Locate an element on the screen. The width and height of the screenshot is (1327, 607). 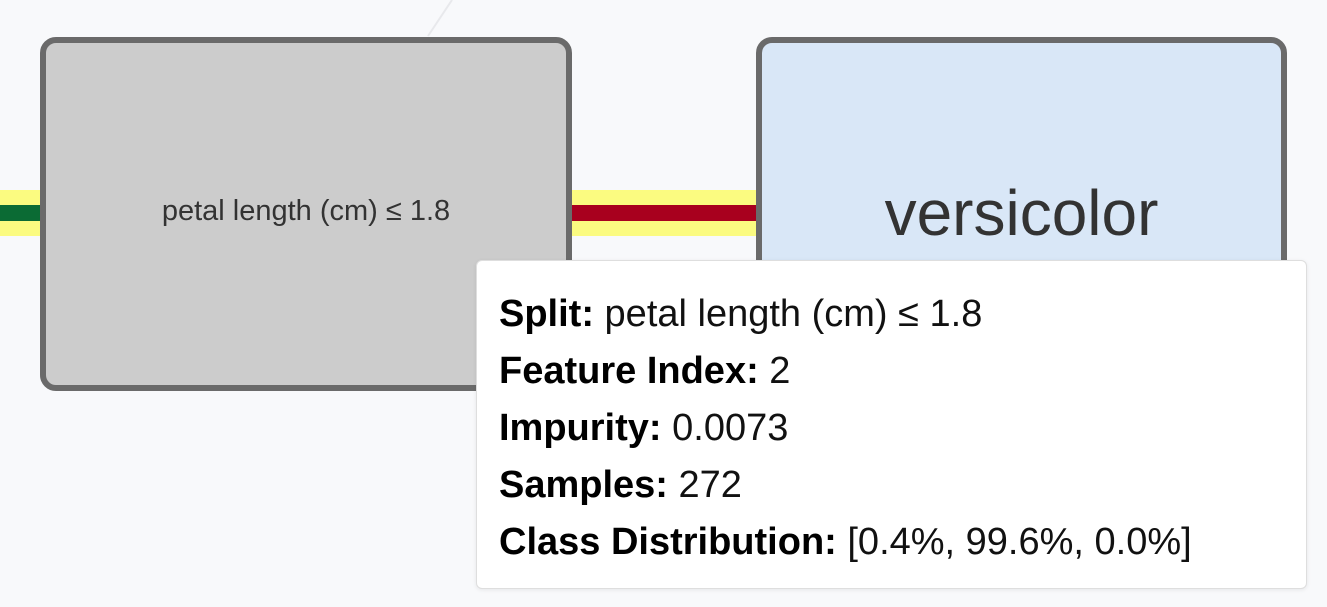
leaf-node-label: versicolor is located at coordinates (1021, 213).